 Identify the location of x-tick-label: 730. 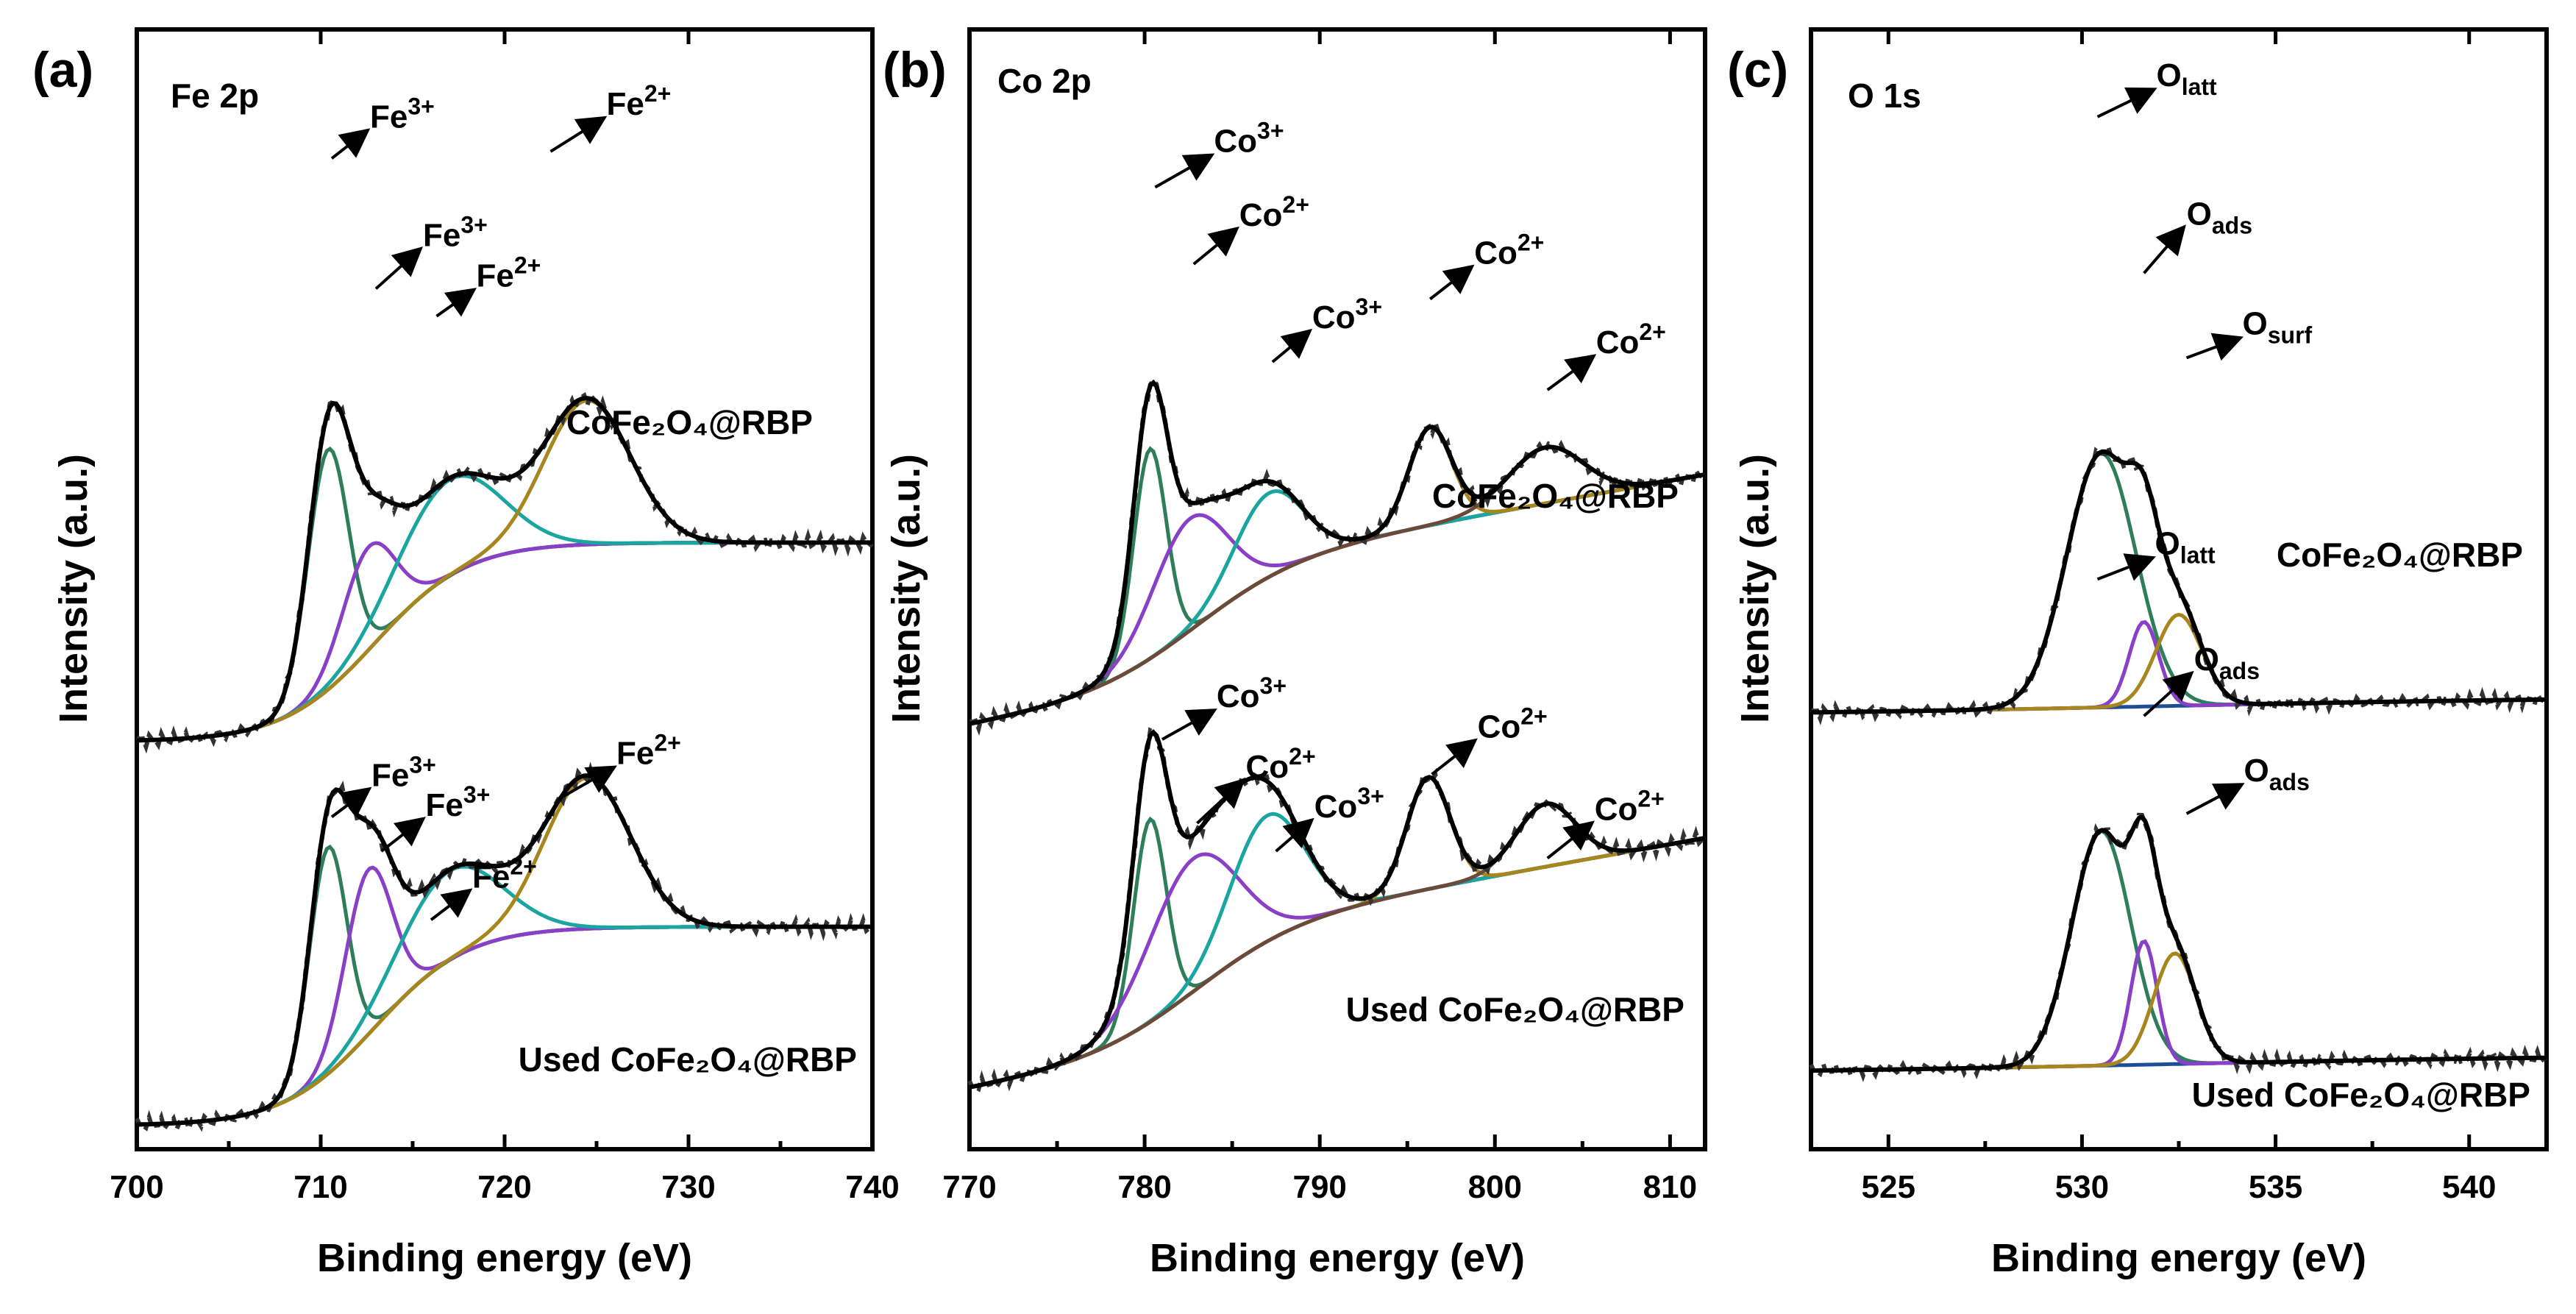
(688, 1187).